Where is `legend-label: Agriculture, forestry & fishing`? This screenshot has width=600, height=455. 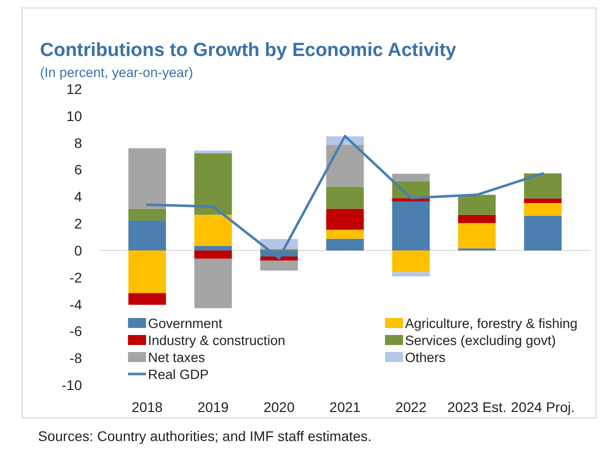 legend-label: Agriculture, forestry & fishing is located at coordinates (491, 323).